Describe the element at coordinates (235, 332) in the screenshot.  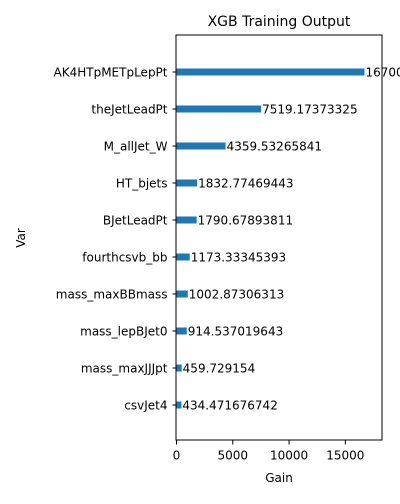
I see `data-label: 914.537019643` at that location.